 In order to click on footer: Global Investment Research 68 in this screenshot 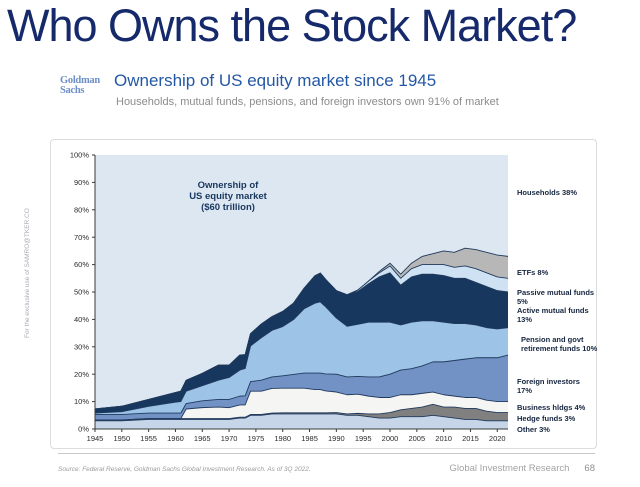, I will do `click(487, 468)`.